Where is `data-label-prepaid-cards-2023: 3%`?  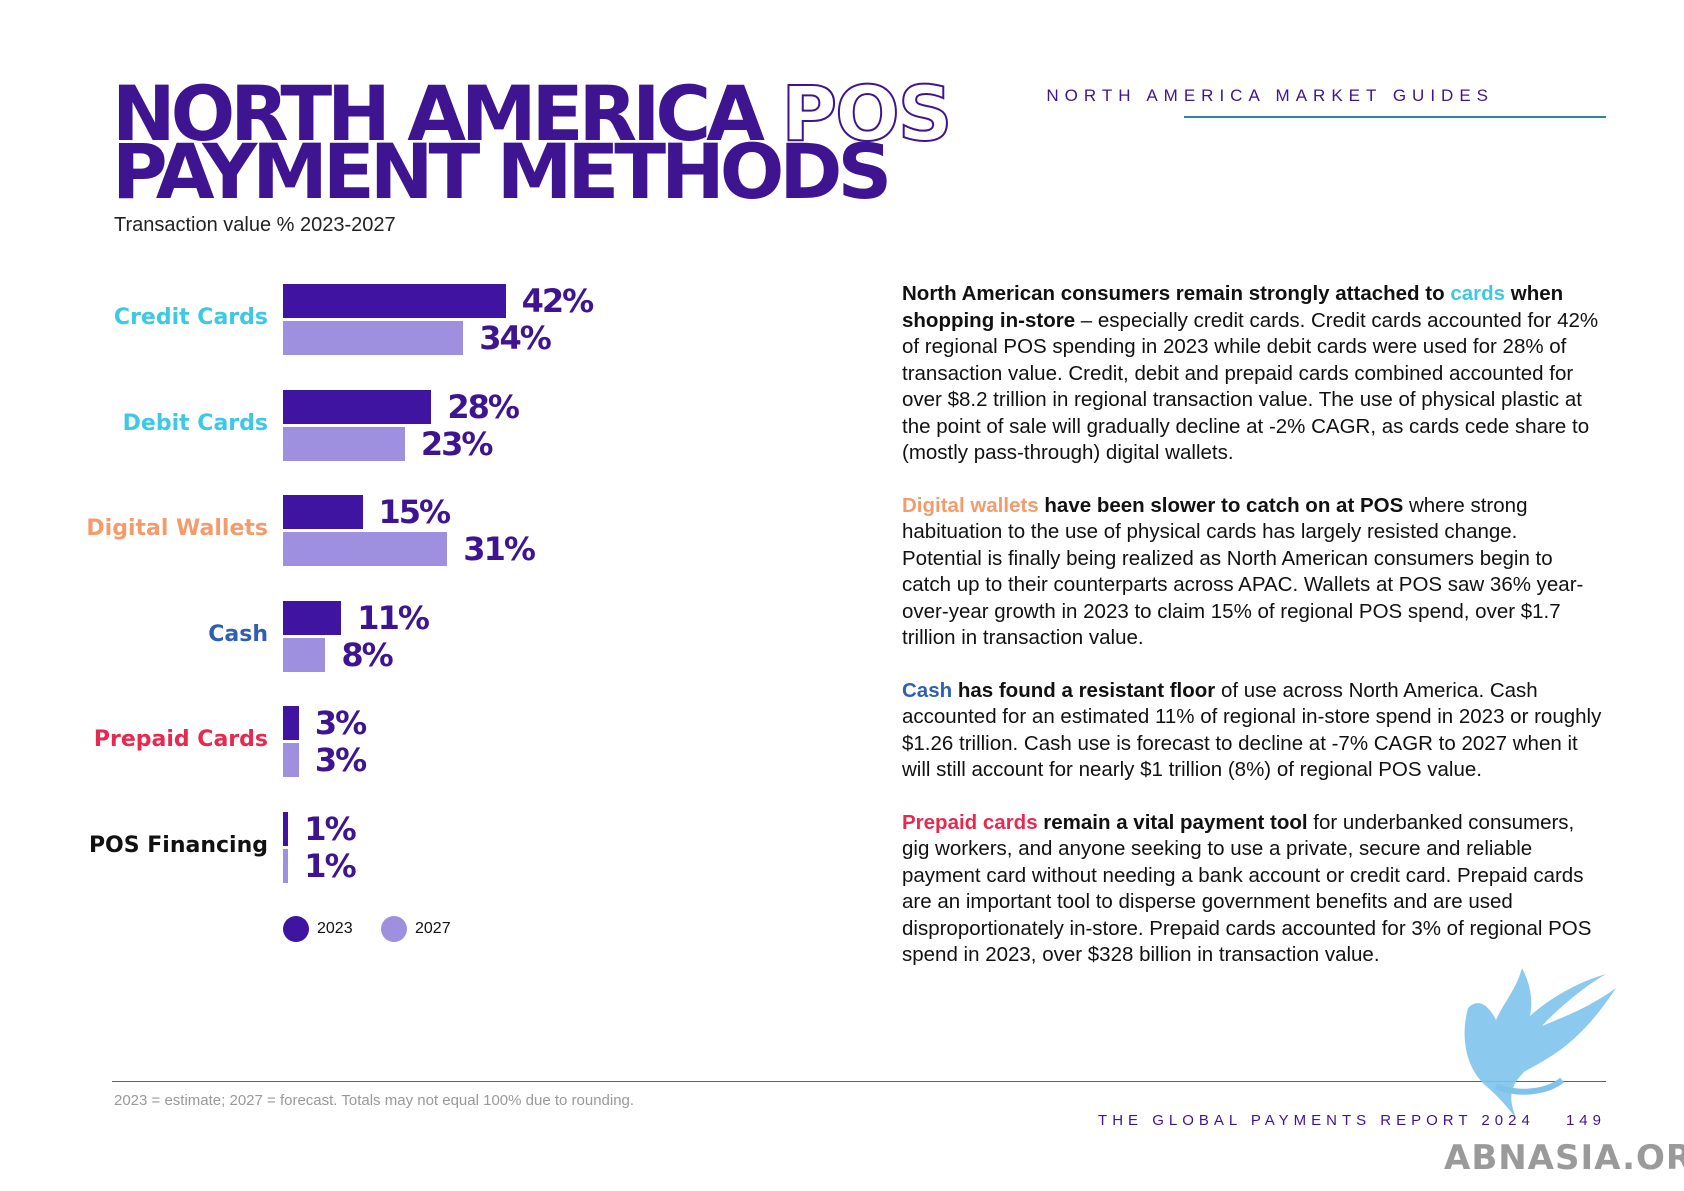 data-label-prepaid-cards-2023: 3% is located at coordinates (340, 723).